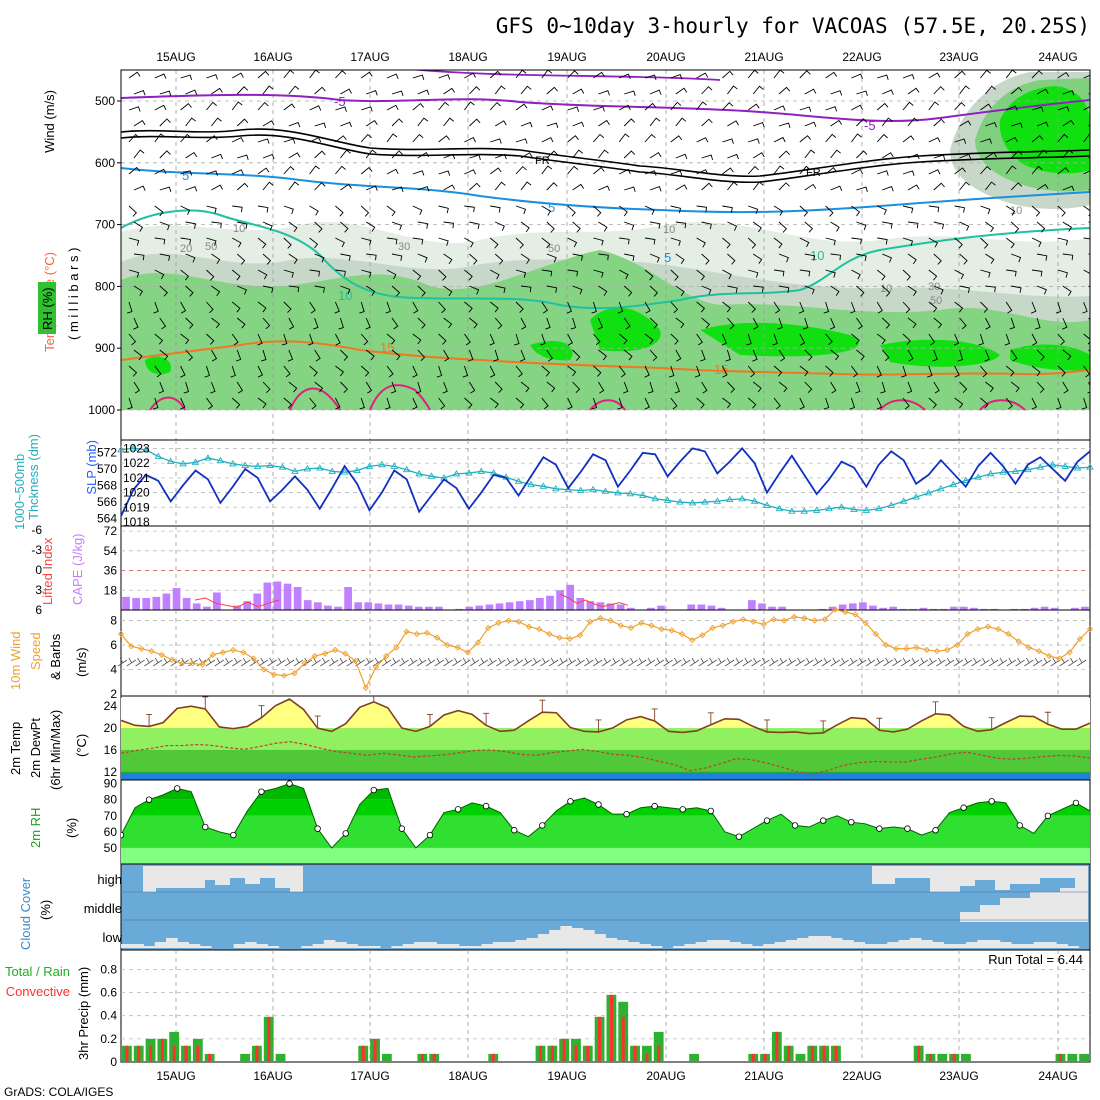 This screenshot has height=1100, width=1100. What do you see at coordinates (38, 610) in the screenshot?
I see `li-tick-label: 6` at bounding box center [38, 610].